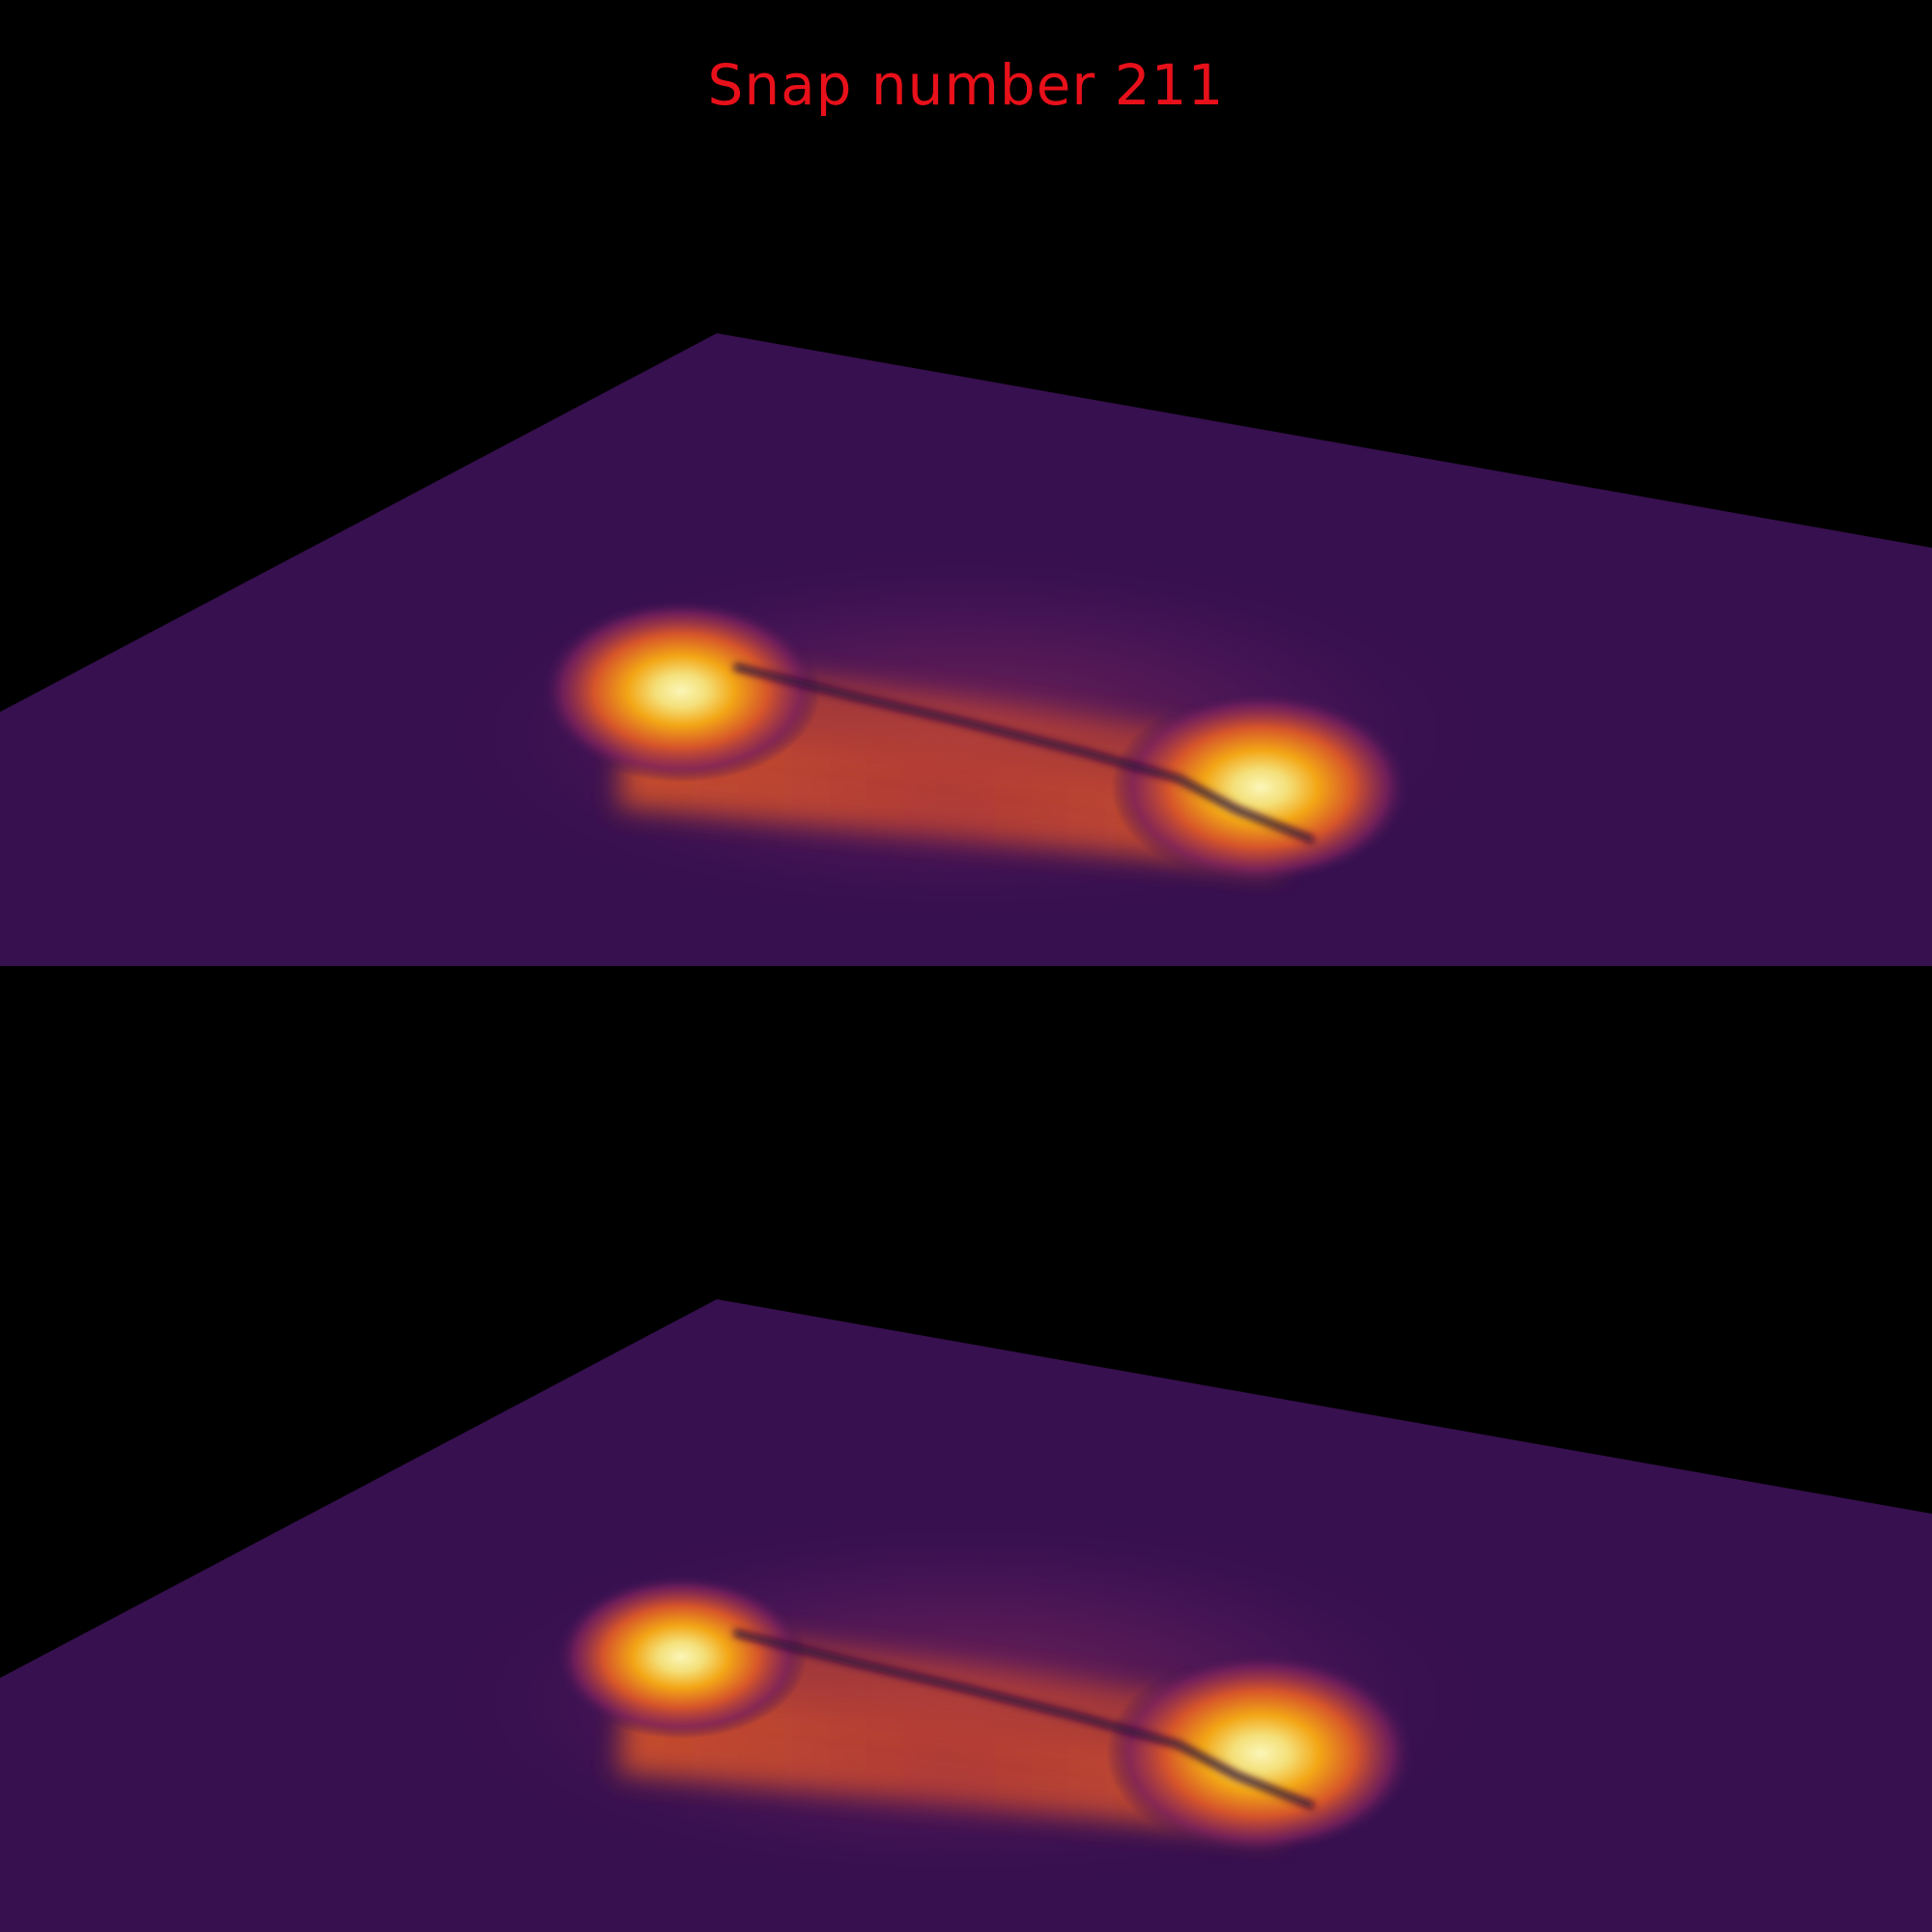 This screenshot has height=1932, width=1932. Describe the element at coordinates (949, 1755) in the screenshot. I see `warm-band` at that location.